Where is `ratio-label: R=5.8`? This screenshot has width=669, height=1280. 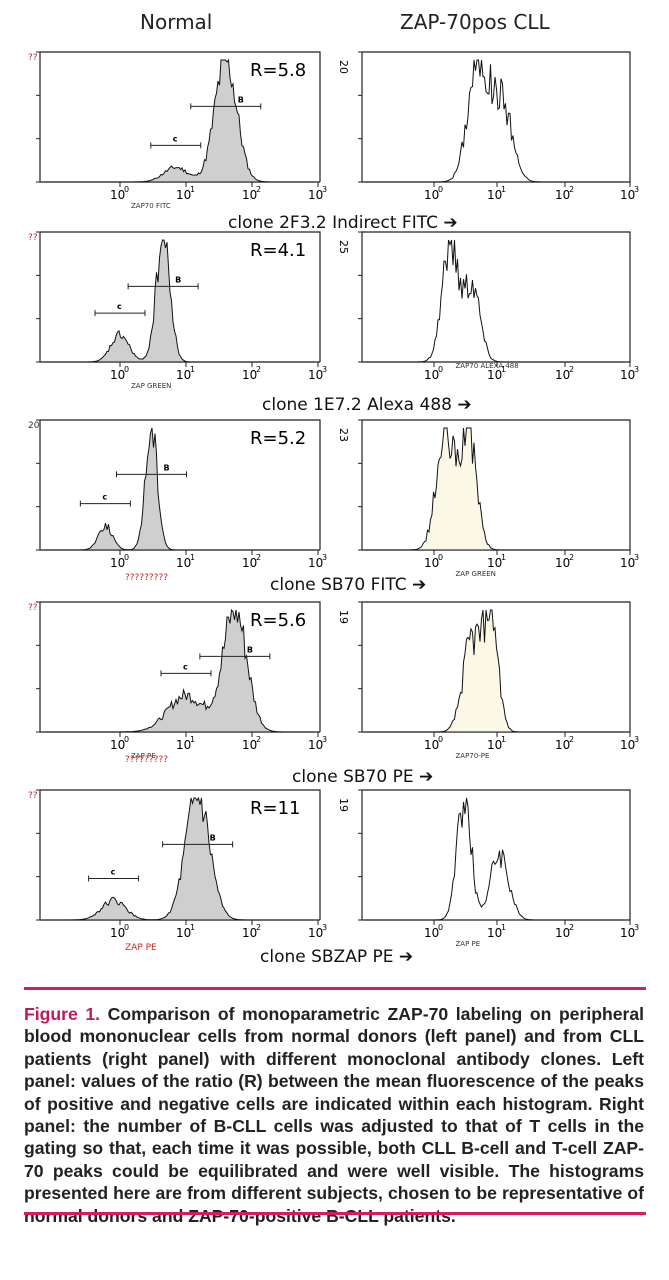
ratio-label: R=5.8 is located at coordinates (278, 70).